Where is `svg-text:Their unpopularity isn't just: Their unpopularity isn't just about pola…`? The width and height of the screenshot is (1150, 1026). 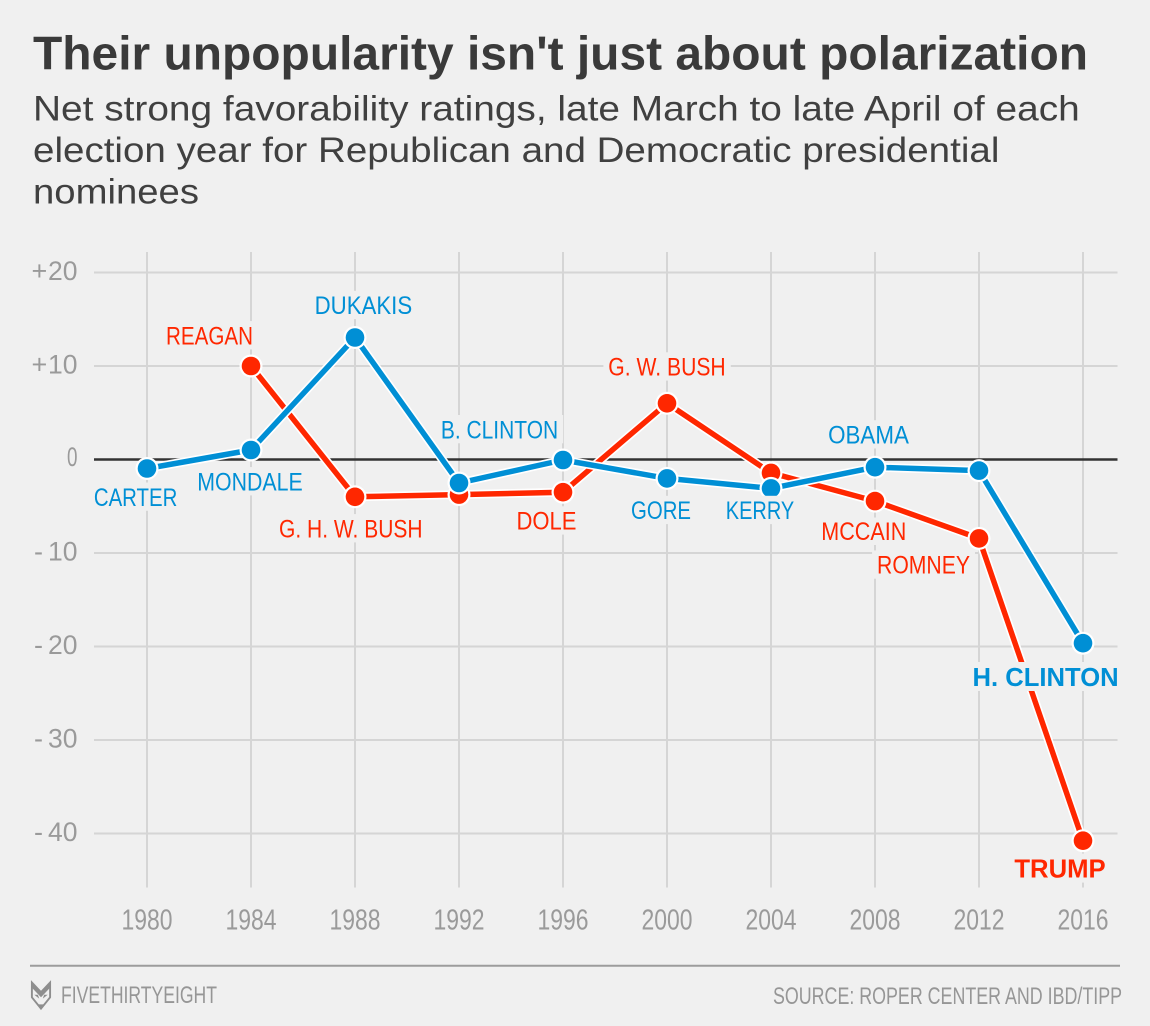
svg-text:Their unpopularity isn't just: Their unpopularity isn't just about pola… is located at coordinates (560, 53).